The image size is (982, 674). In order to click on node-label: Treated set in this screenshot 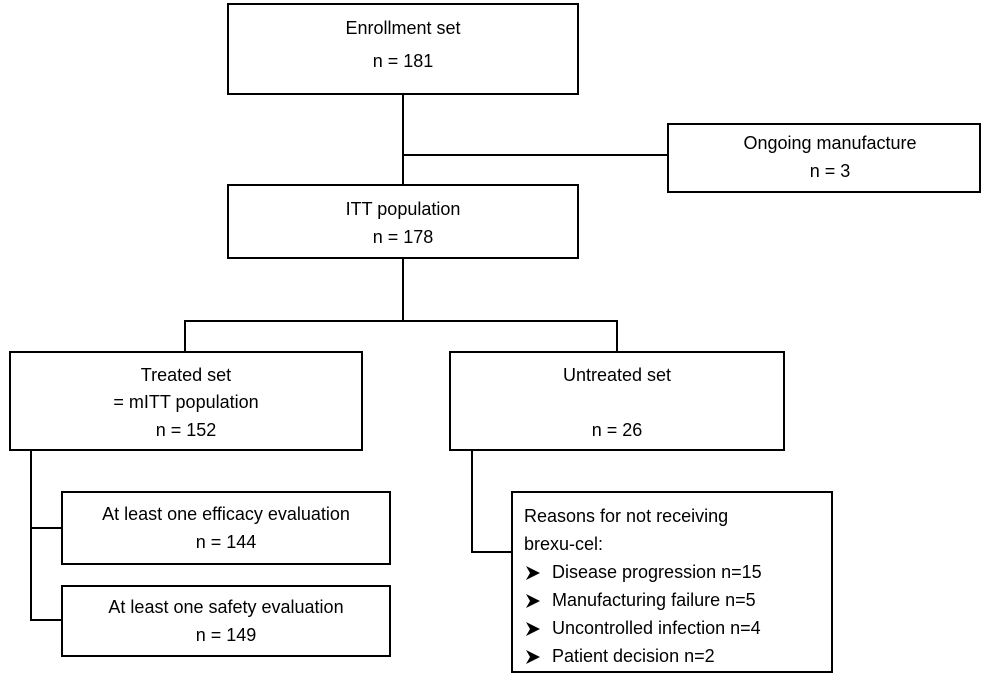, I will do `click(186, 375)`.